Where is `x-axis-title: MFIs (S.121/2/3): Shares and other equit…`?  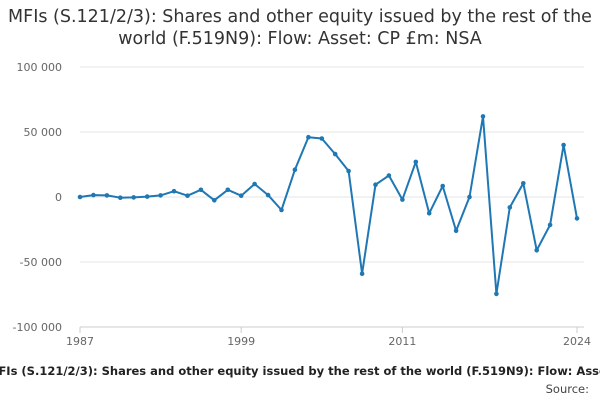
x-axis-title: MFIs (S.121/2/3): Shares and other equit… is located at coordinates (300, 371).